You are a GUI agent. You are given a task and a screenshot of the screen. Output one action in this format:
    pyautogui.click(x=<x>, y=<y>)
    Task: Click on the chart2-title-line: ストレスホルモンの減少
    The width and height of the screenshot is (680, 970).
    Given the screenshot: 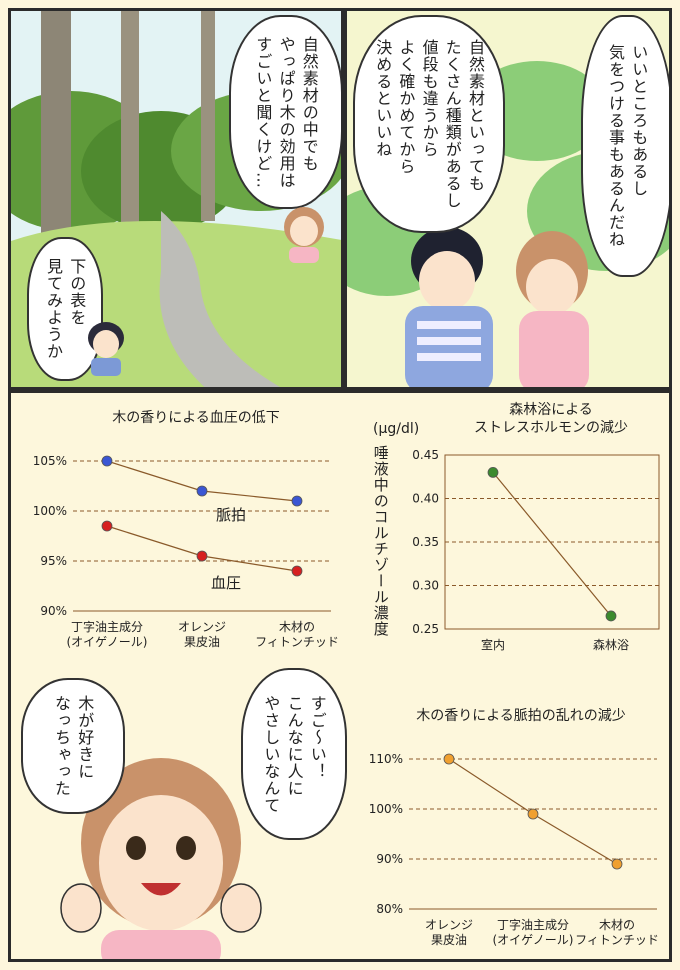 What is the action you would take?
    pyautogui.click(x=551, y=428)
    